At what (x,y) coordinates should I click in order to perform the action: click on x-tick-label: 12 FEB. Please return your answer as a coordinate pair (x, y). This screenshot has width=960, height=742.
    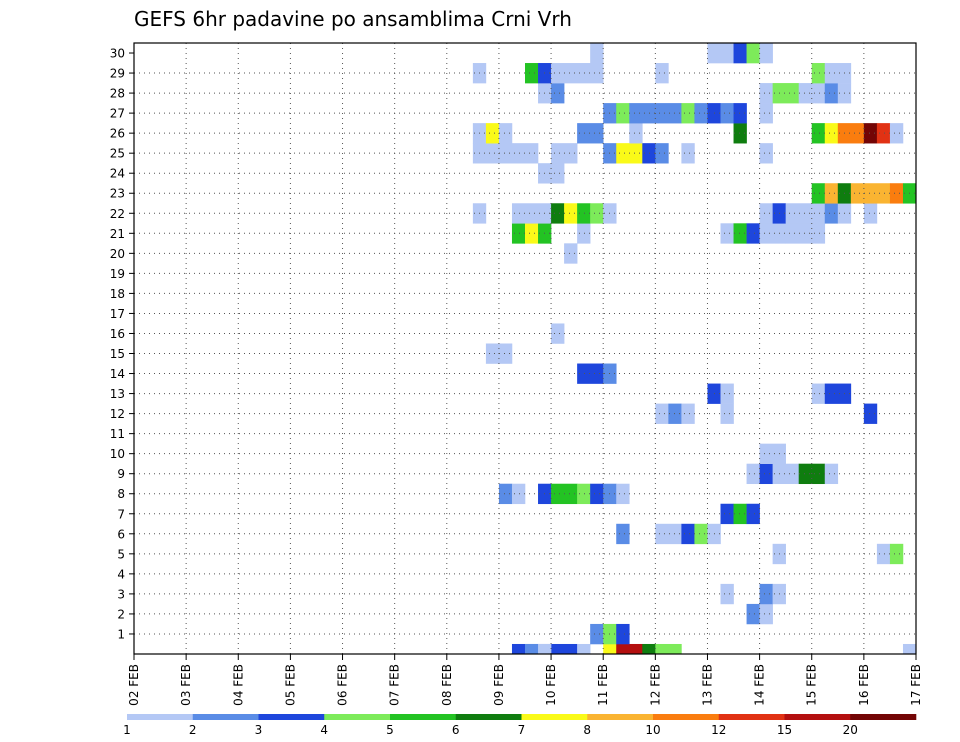
    Looking at the image, I should click on (655, 685).